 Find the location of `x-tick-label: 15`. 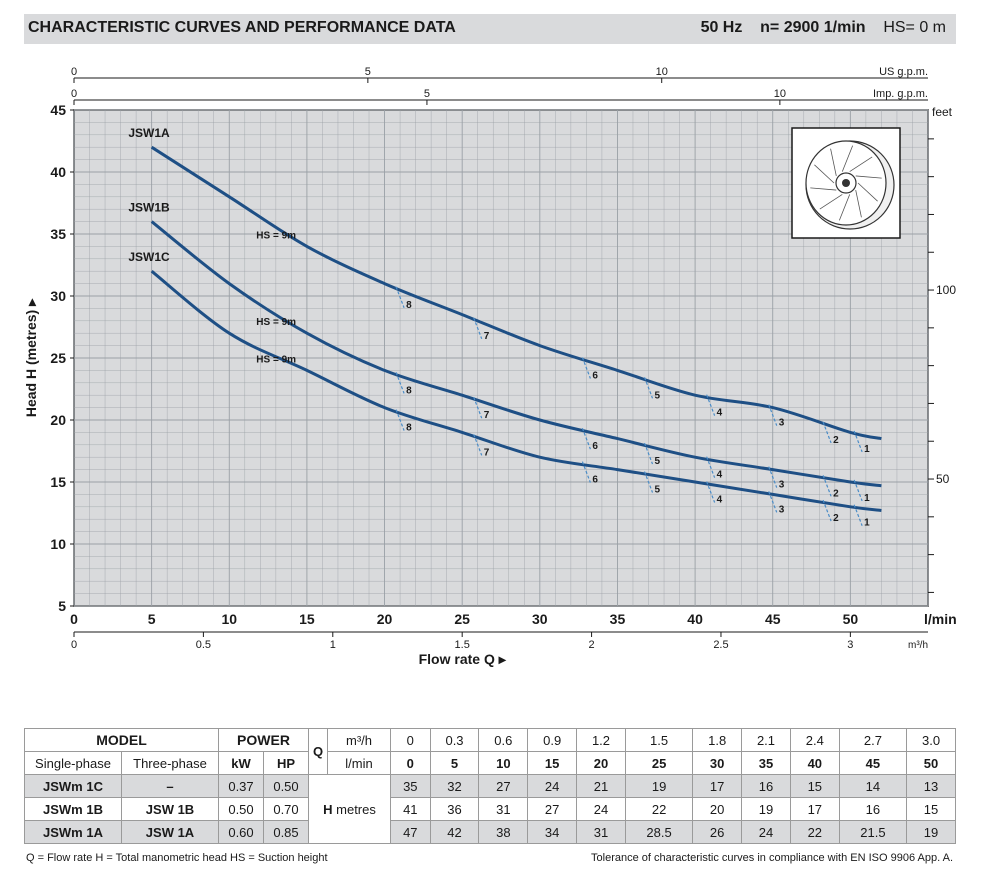

x-tick-label: 15 is located at coordinates (307, 619).